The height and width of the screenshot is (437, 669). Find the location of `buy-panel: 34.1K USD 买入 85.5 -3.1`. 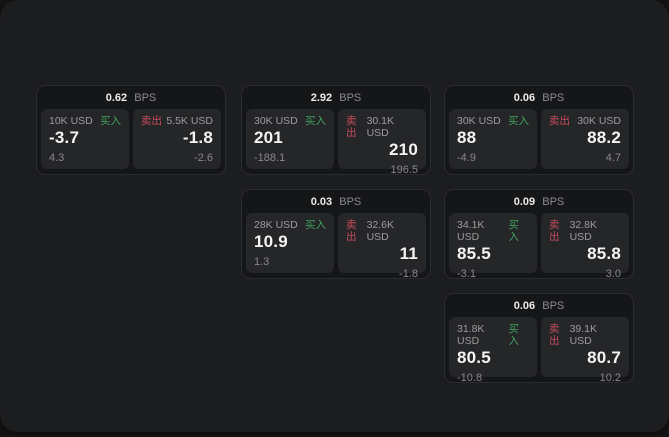

buy-panel: 34.1K USD 买入 85.5 -3.1 is located at coordinates (493, 245).